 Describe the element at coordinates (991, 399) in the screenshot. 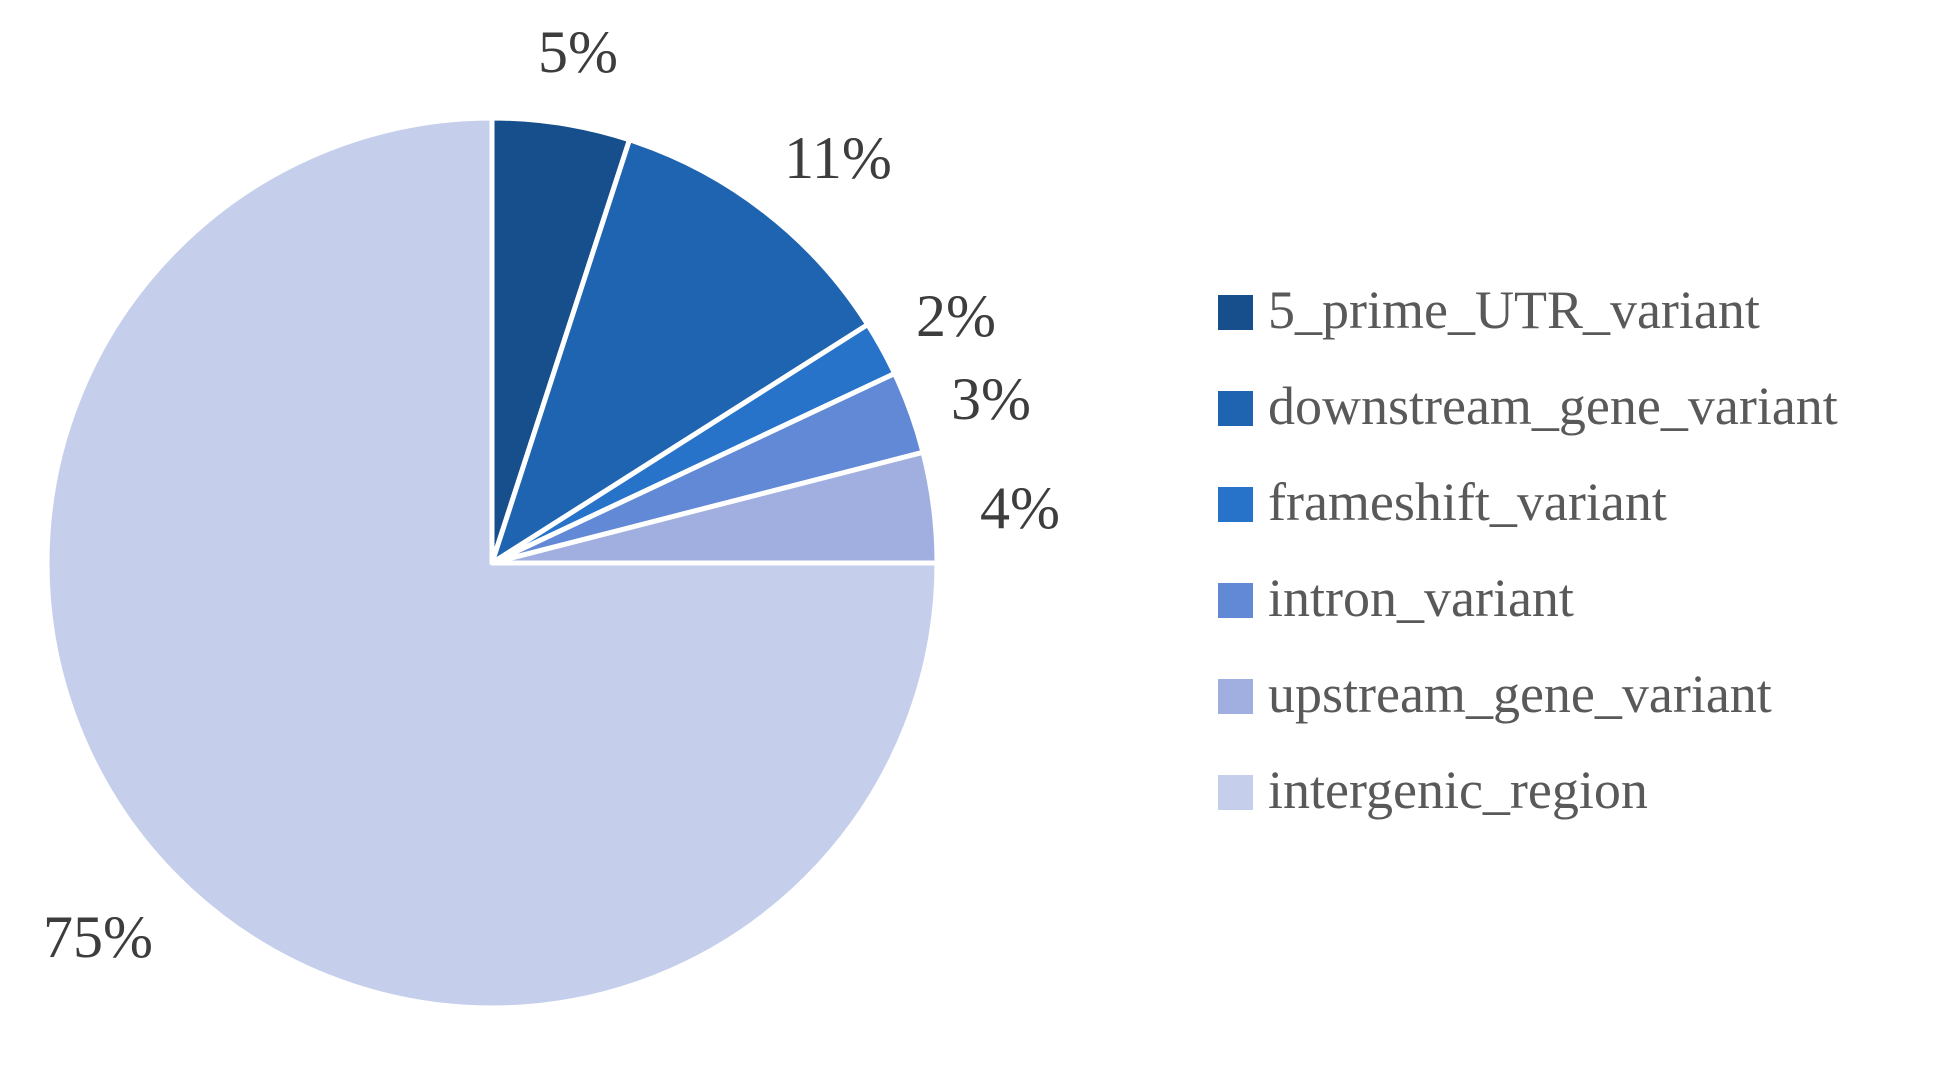

I see `percent-label-intron-variant: 3%` at that location.